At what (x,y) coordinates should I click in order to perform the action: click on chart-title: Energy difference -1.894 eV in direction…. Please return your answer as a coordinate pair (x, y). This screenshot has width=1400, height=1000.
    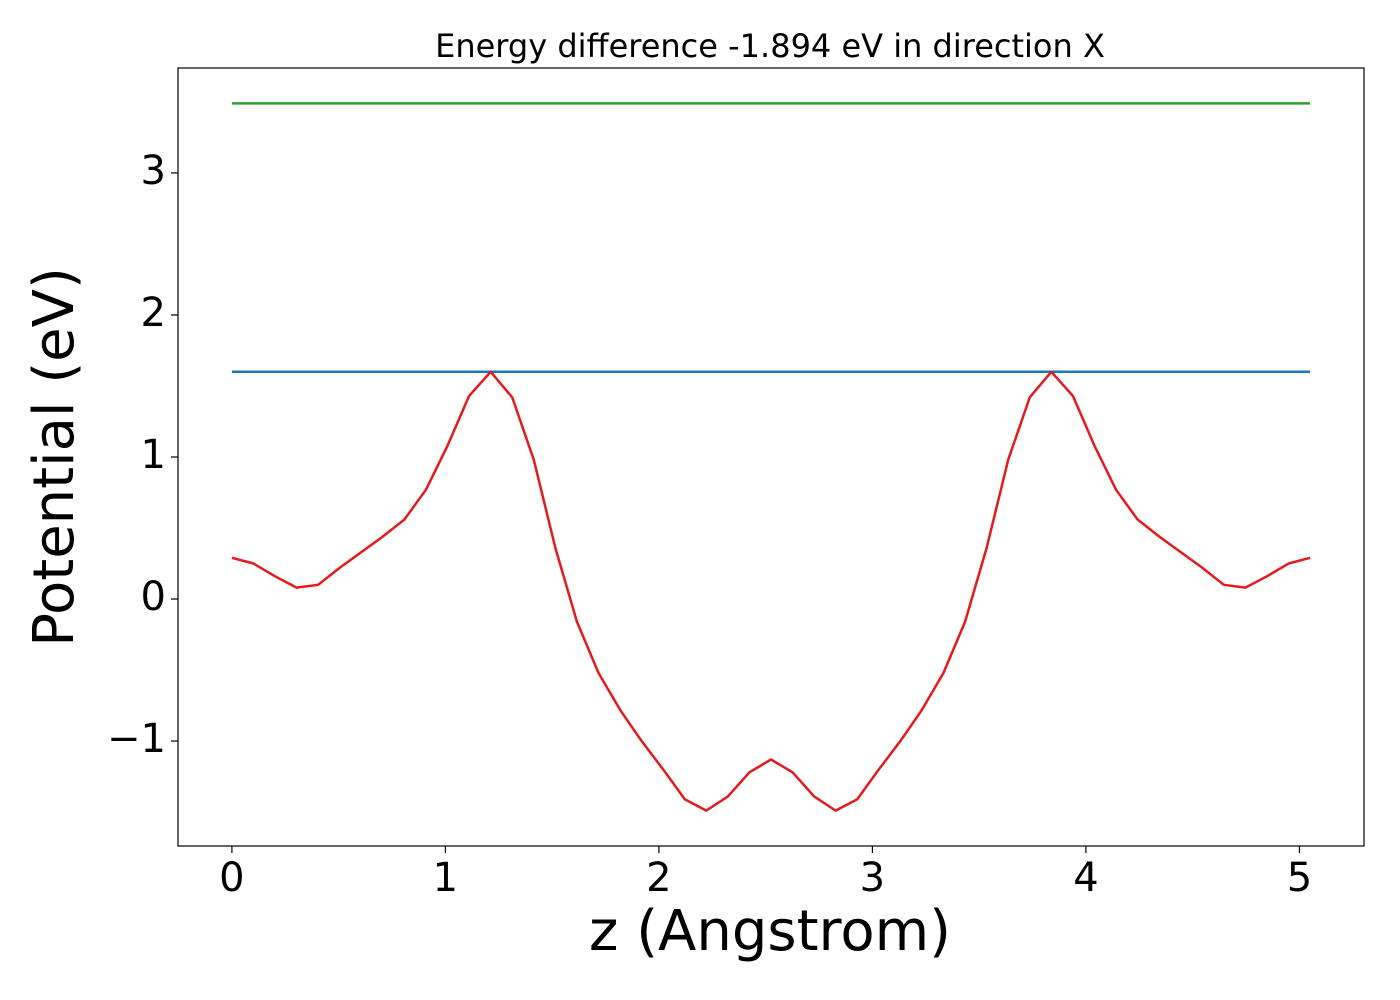
    Looking at the image, I should click on (770, 46).